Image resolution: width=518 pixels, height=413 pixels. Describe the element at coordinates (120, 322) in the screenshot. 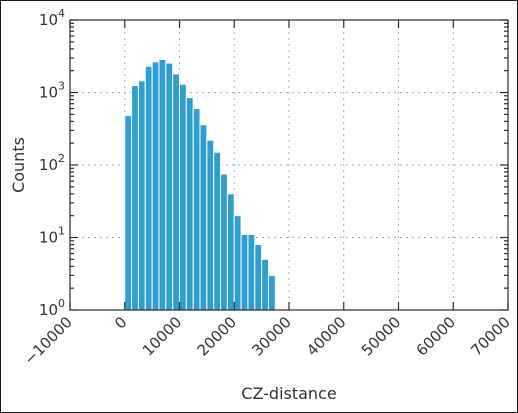

I see `x-tick-label: 0` at that location.